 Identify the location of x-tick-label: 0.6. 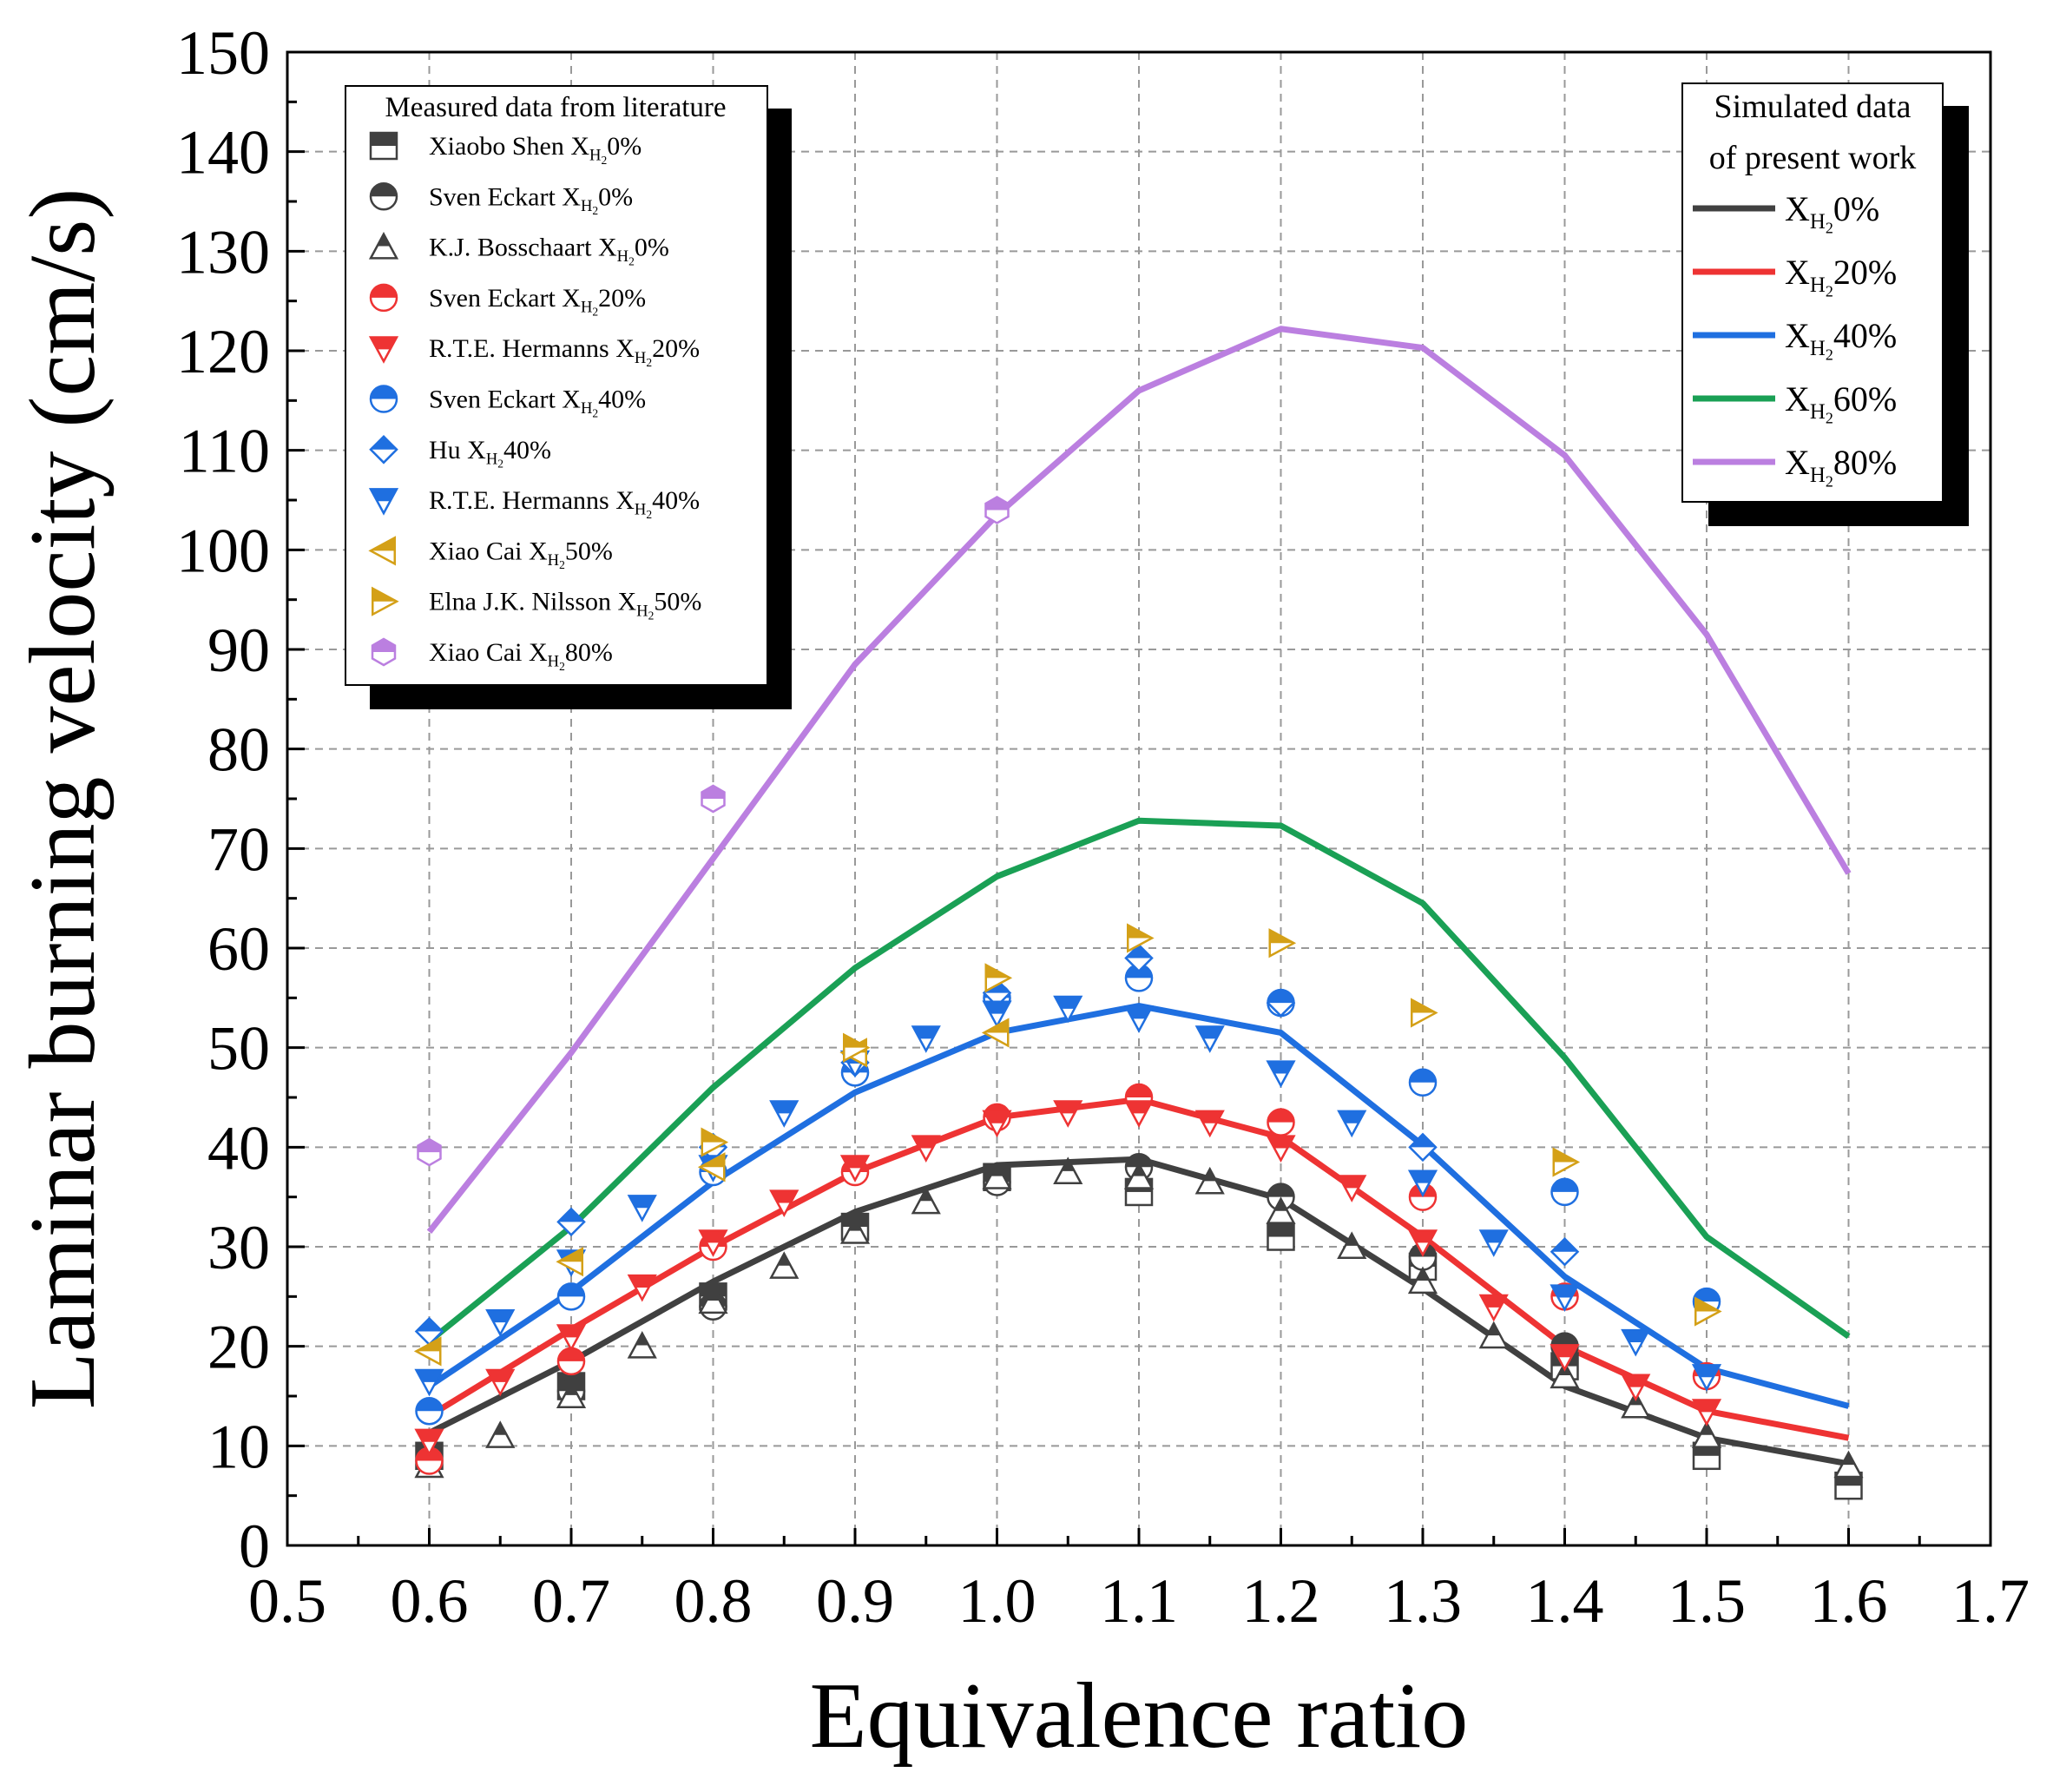
(430, 1601).